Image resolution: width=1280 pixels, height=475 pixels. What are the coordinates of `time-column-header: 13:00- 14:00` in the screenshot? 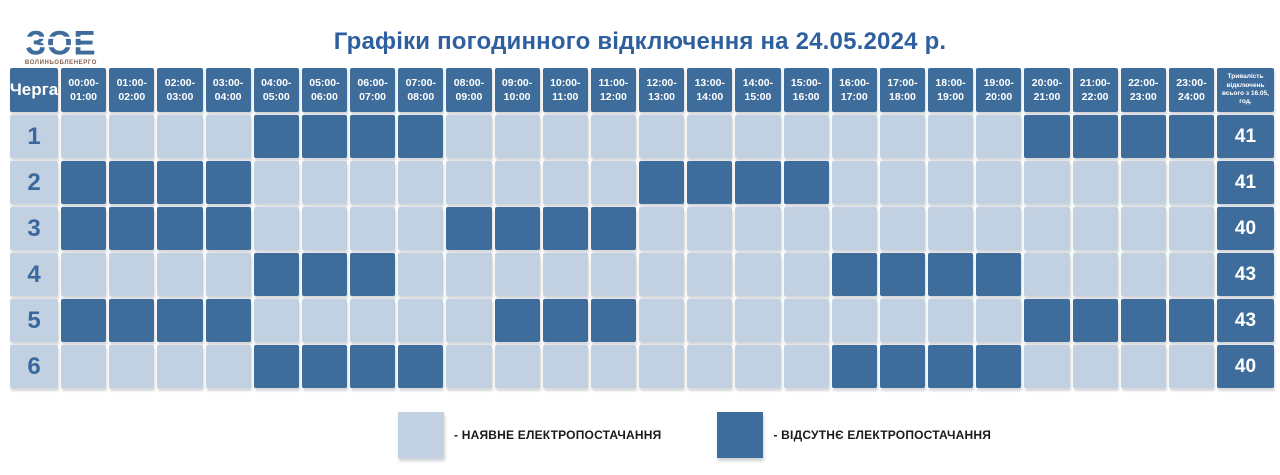 It's located at (710, 90).